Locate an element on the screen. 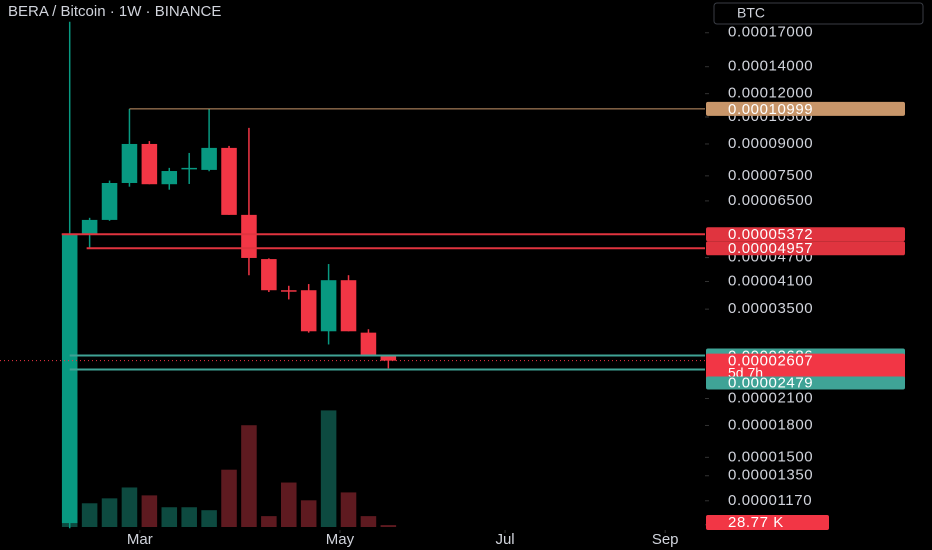 Image resolution: width=932 pixels, height=550 pixels. countdown-label: 5d 7h is located at coordinates (745, 372).